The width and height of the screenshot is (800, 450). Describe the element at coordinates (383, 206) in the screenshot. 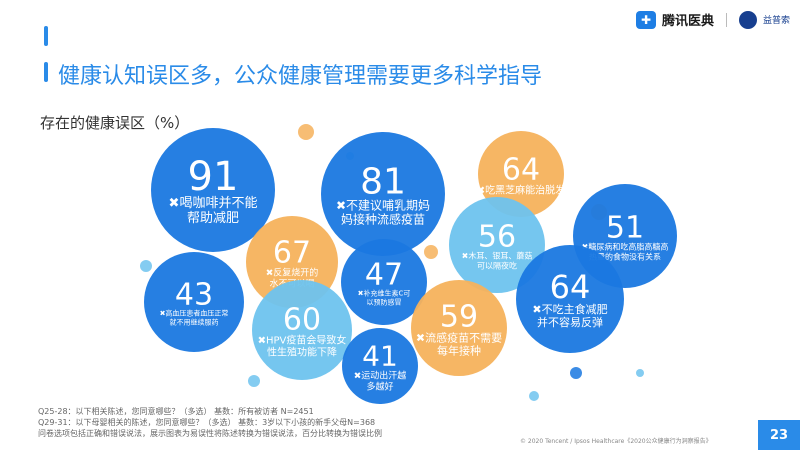

I see `bubble-label: ✖不建议哺乳期妈` at that location.